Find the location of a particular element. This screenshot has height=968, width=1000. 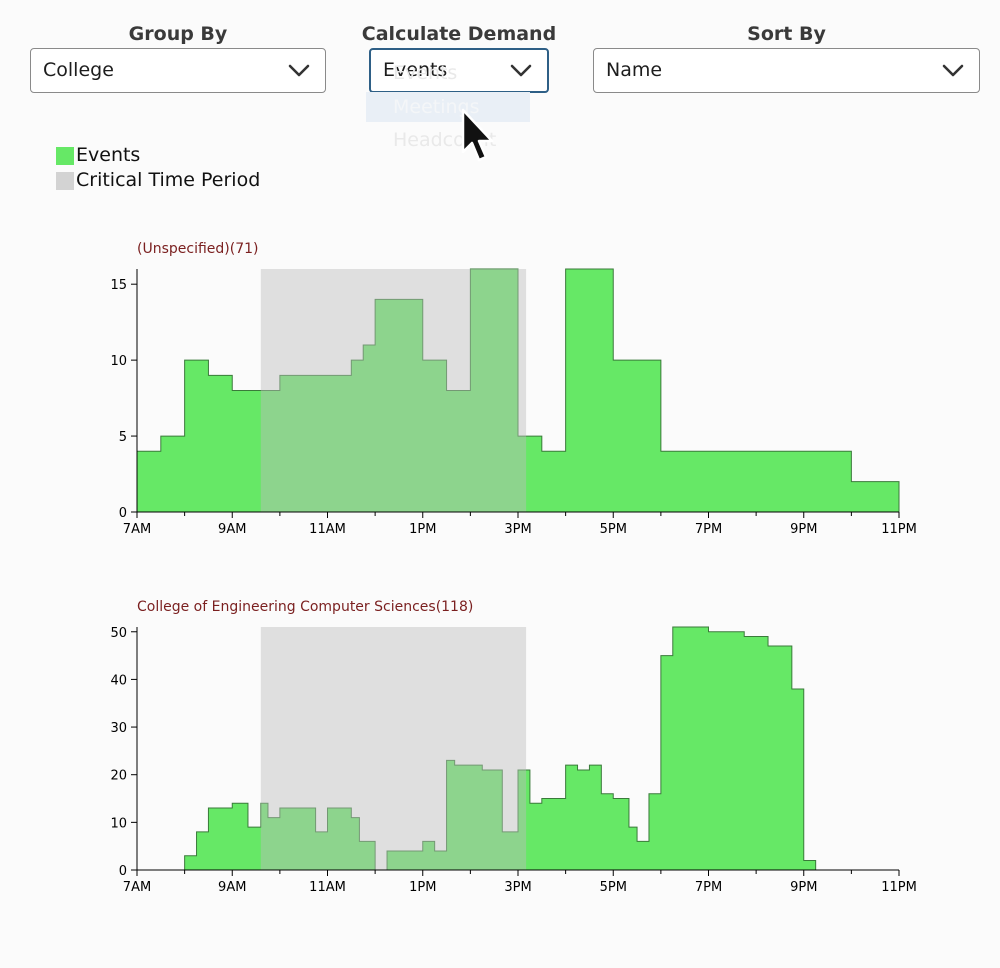

group-by-label: Group By is located at coordinates (178, 34).